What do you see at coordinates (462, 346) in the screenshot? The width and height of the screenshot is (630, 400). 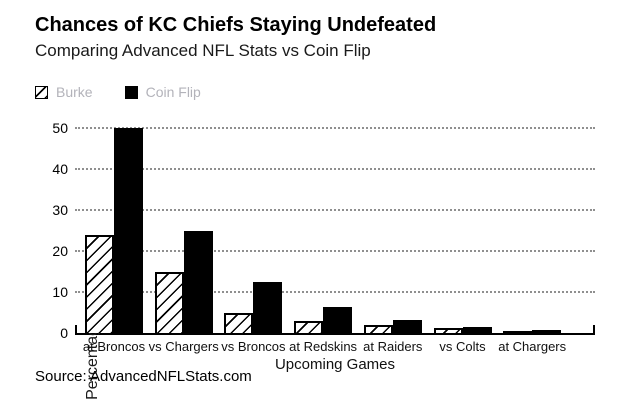 I see `x-category-label-6: vs Colts` at bounding box center [462, 346].